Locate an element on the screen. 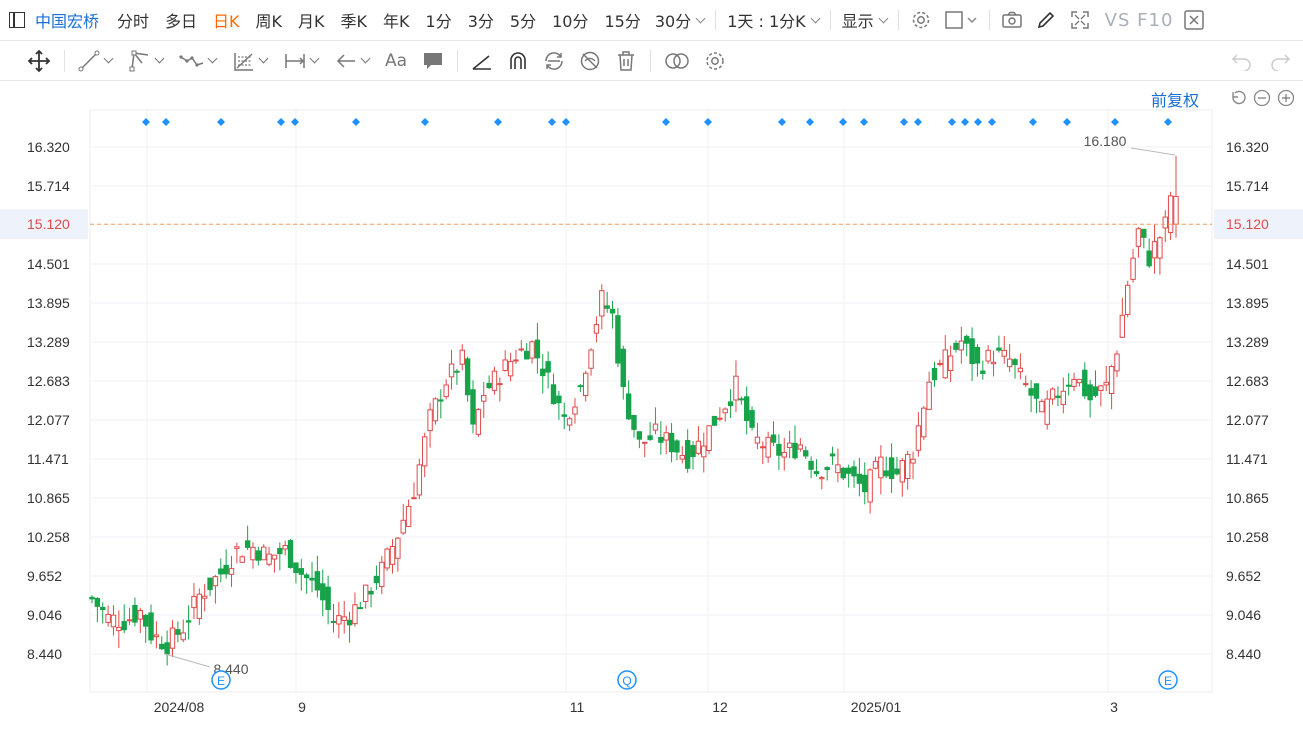 This screenshot has width=1303, height=732. period-10min: 10分 is located at coordinates (570, 21).